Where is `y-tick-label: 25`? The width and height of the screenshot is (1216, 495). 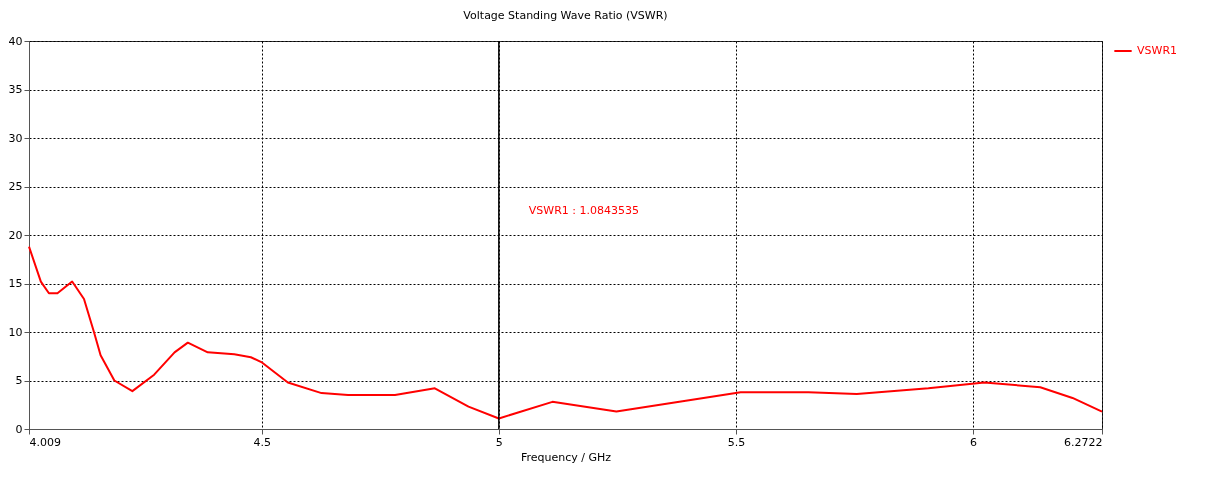
y-tick-label: 25 is located at coordinates (15, 186).